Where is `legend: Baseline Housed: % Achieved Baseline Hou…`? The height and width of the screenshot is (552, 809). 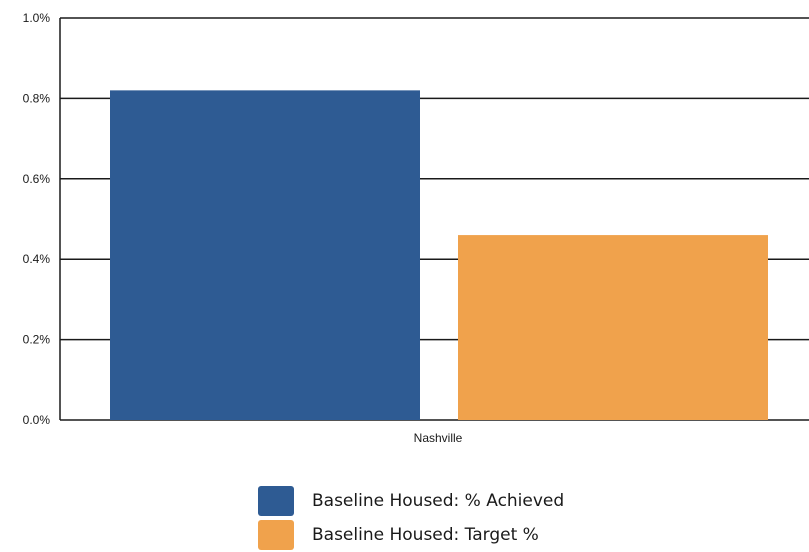 legend: Baseline Housed: % Achieved Baseline Hou… is located at coordinates (411, 518).